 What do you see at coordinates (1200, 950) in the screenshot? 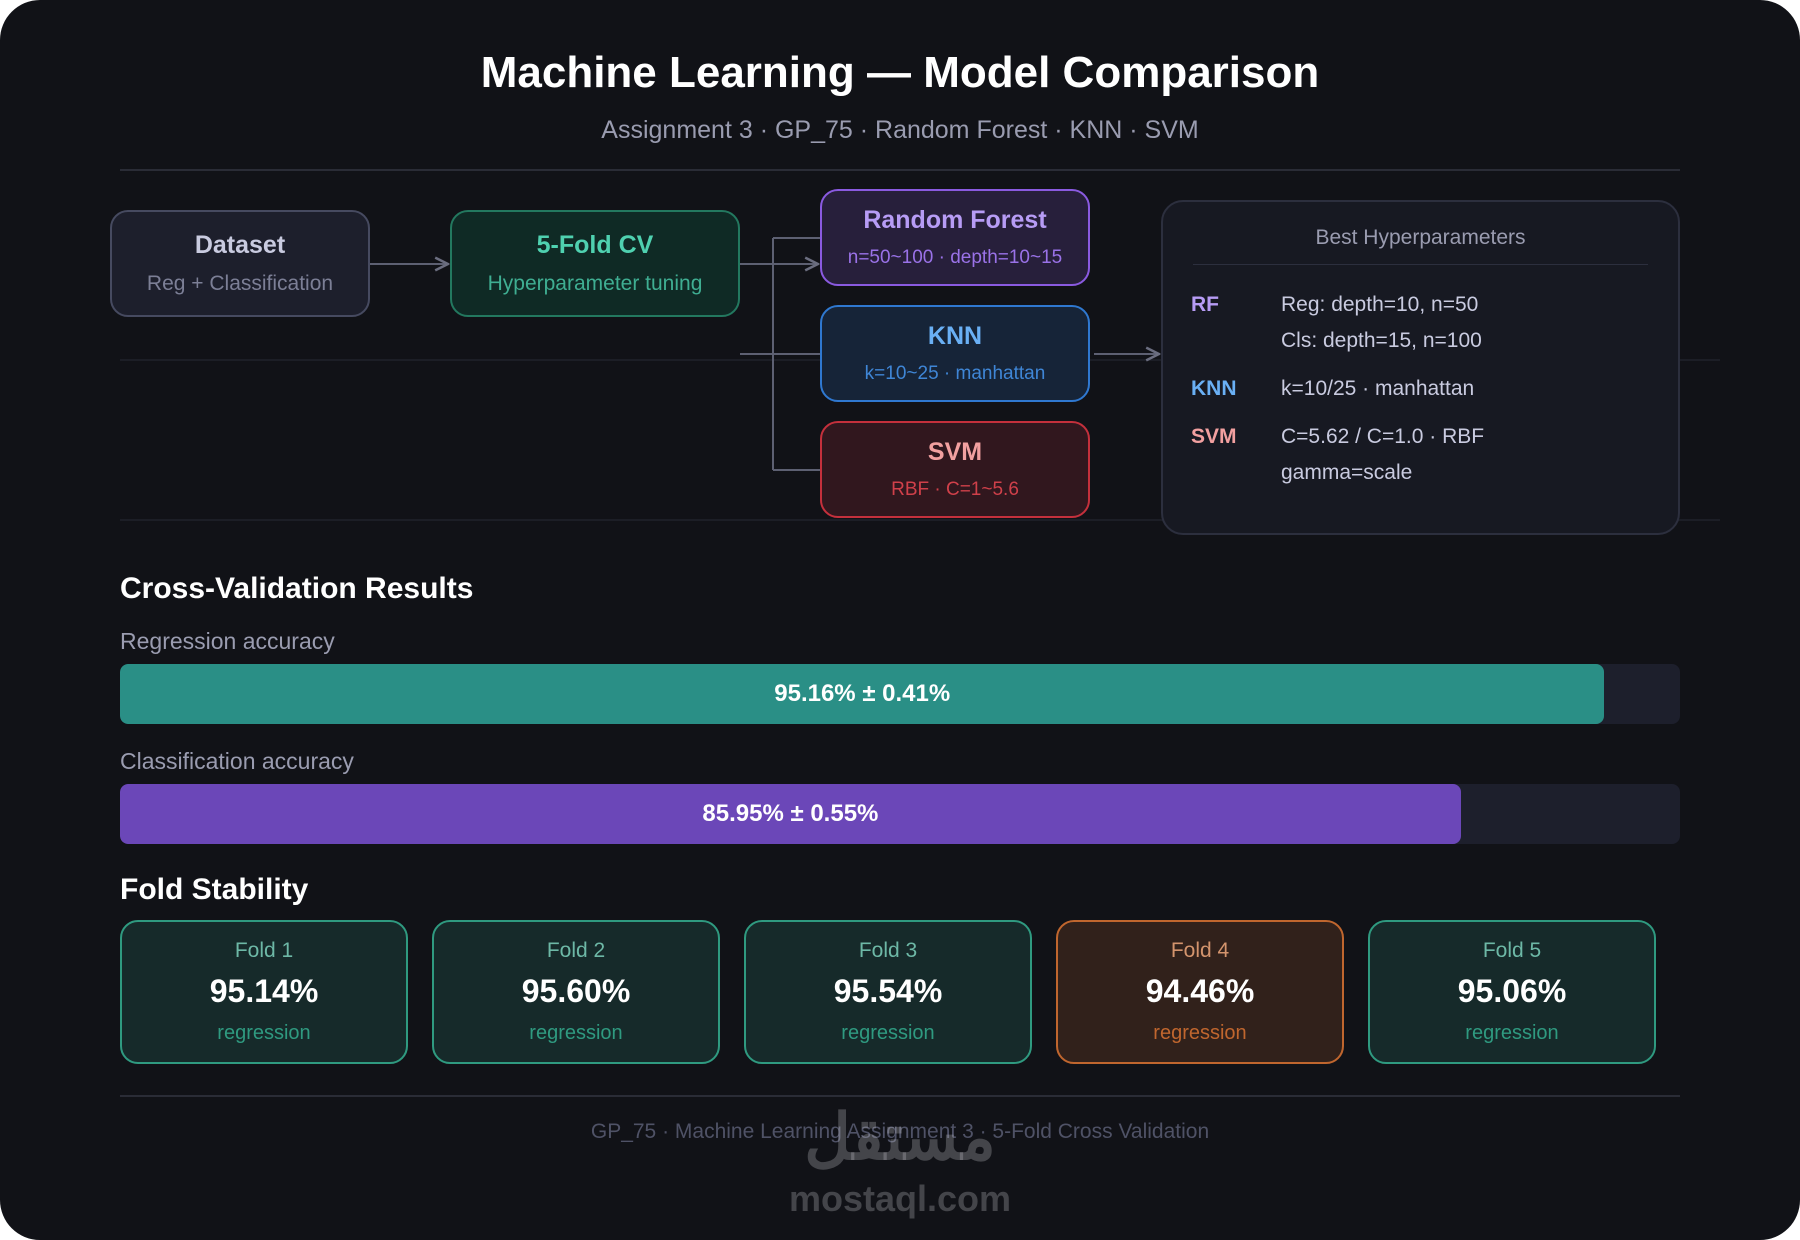
I see `fold-label: Fold 4` at bounding box center [1200, 950].